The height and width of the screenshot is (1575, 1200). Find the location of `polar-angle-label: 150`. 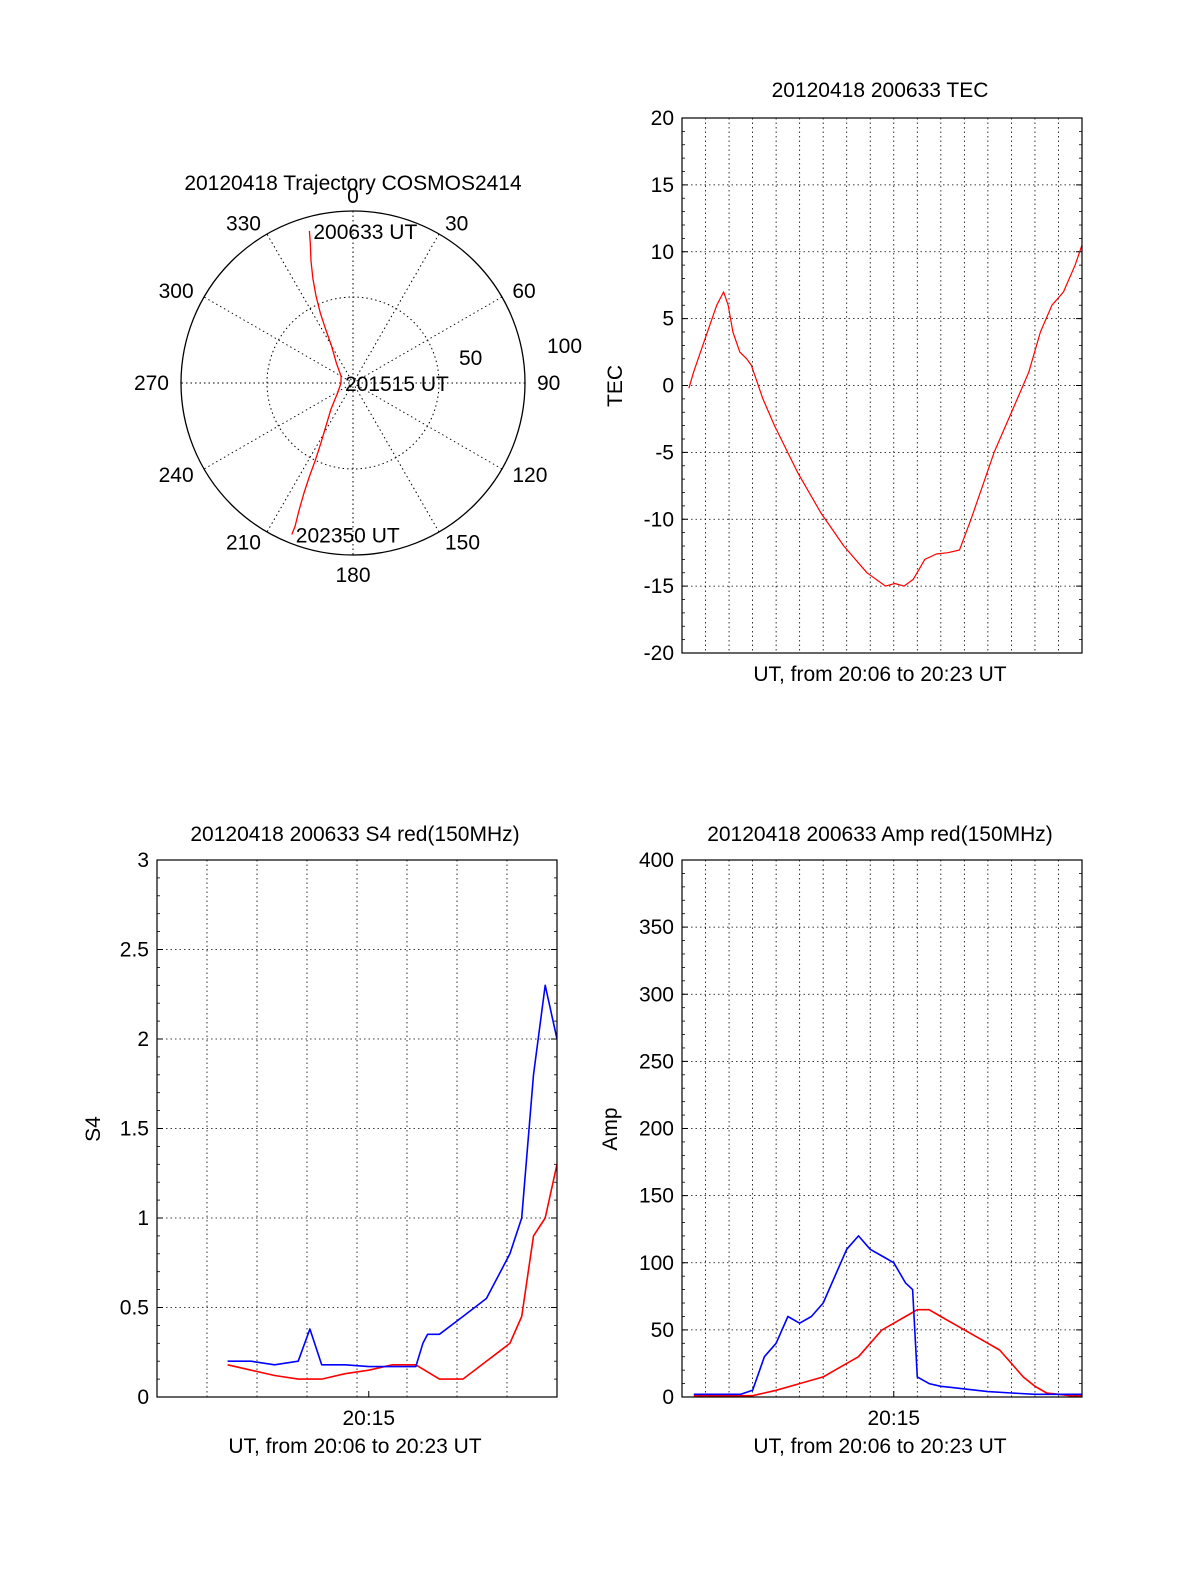

polar-angle-label: 150 is located at coordinates (462, 542).